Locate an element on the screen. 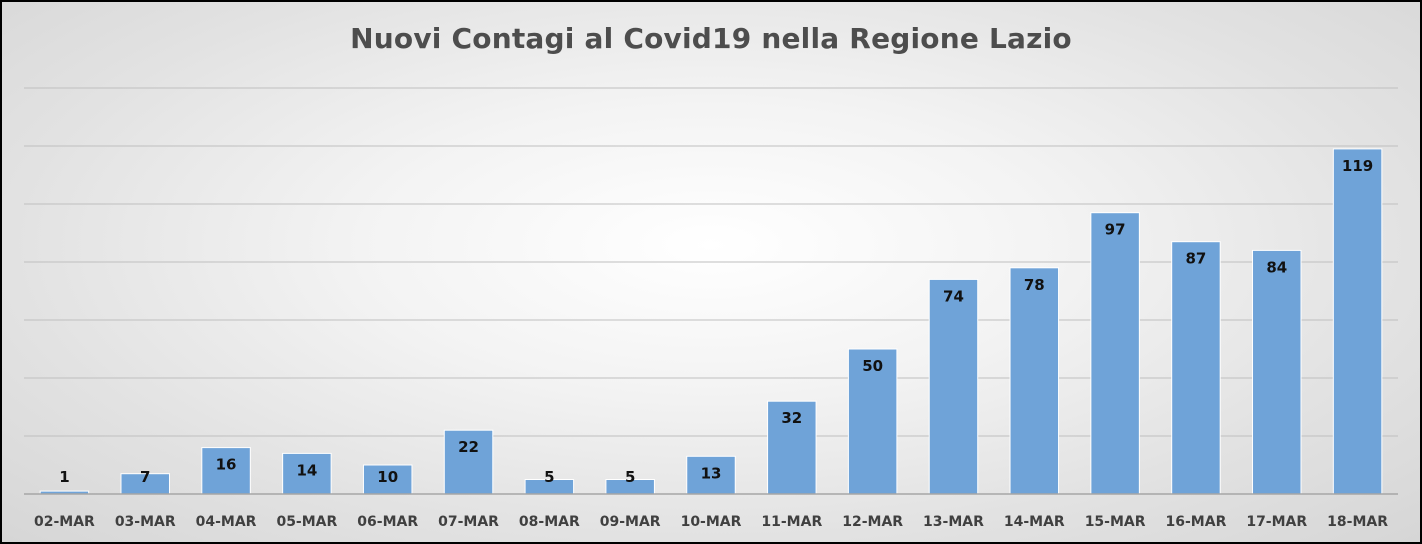 Image resolution: width=1422 pixels, height=544 pixels. x-tick-label: 07-MAR is located at coordinates (468, 522).